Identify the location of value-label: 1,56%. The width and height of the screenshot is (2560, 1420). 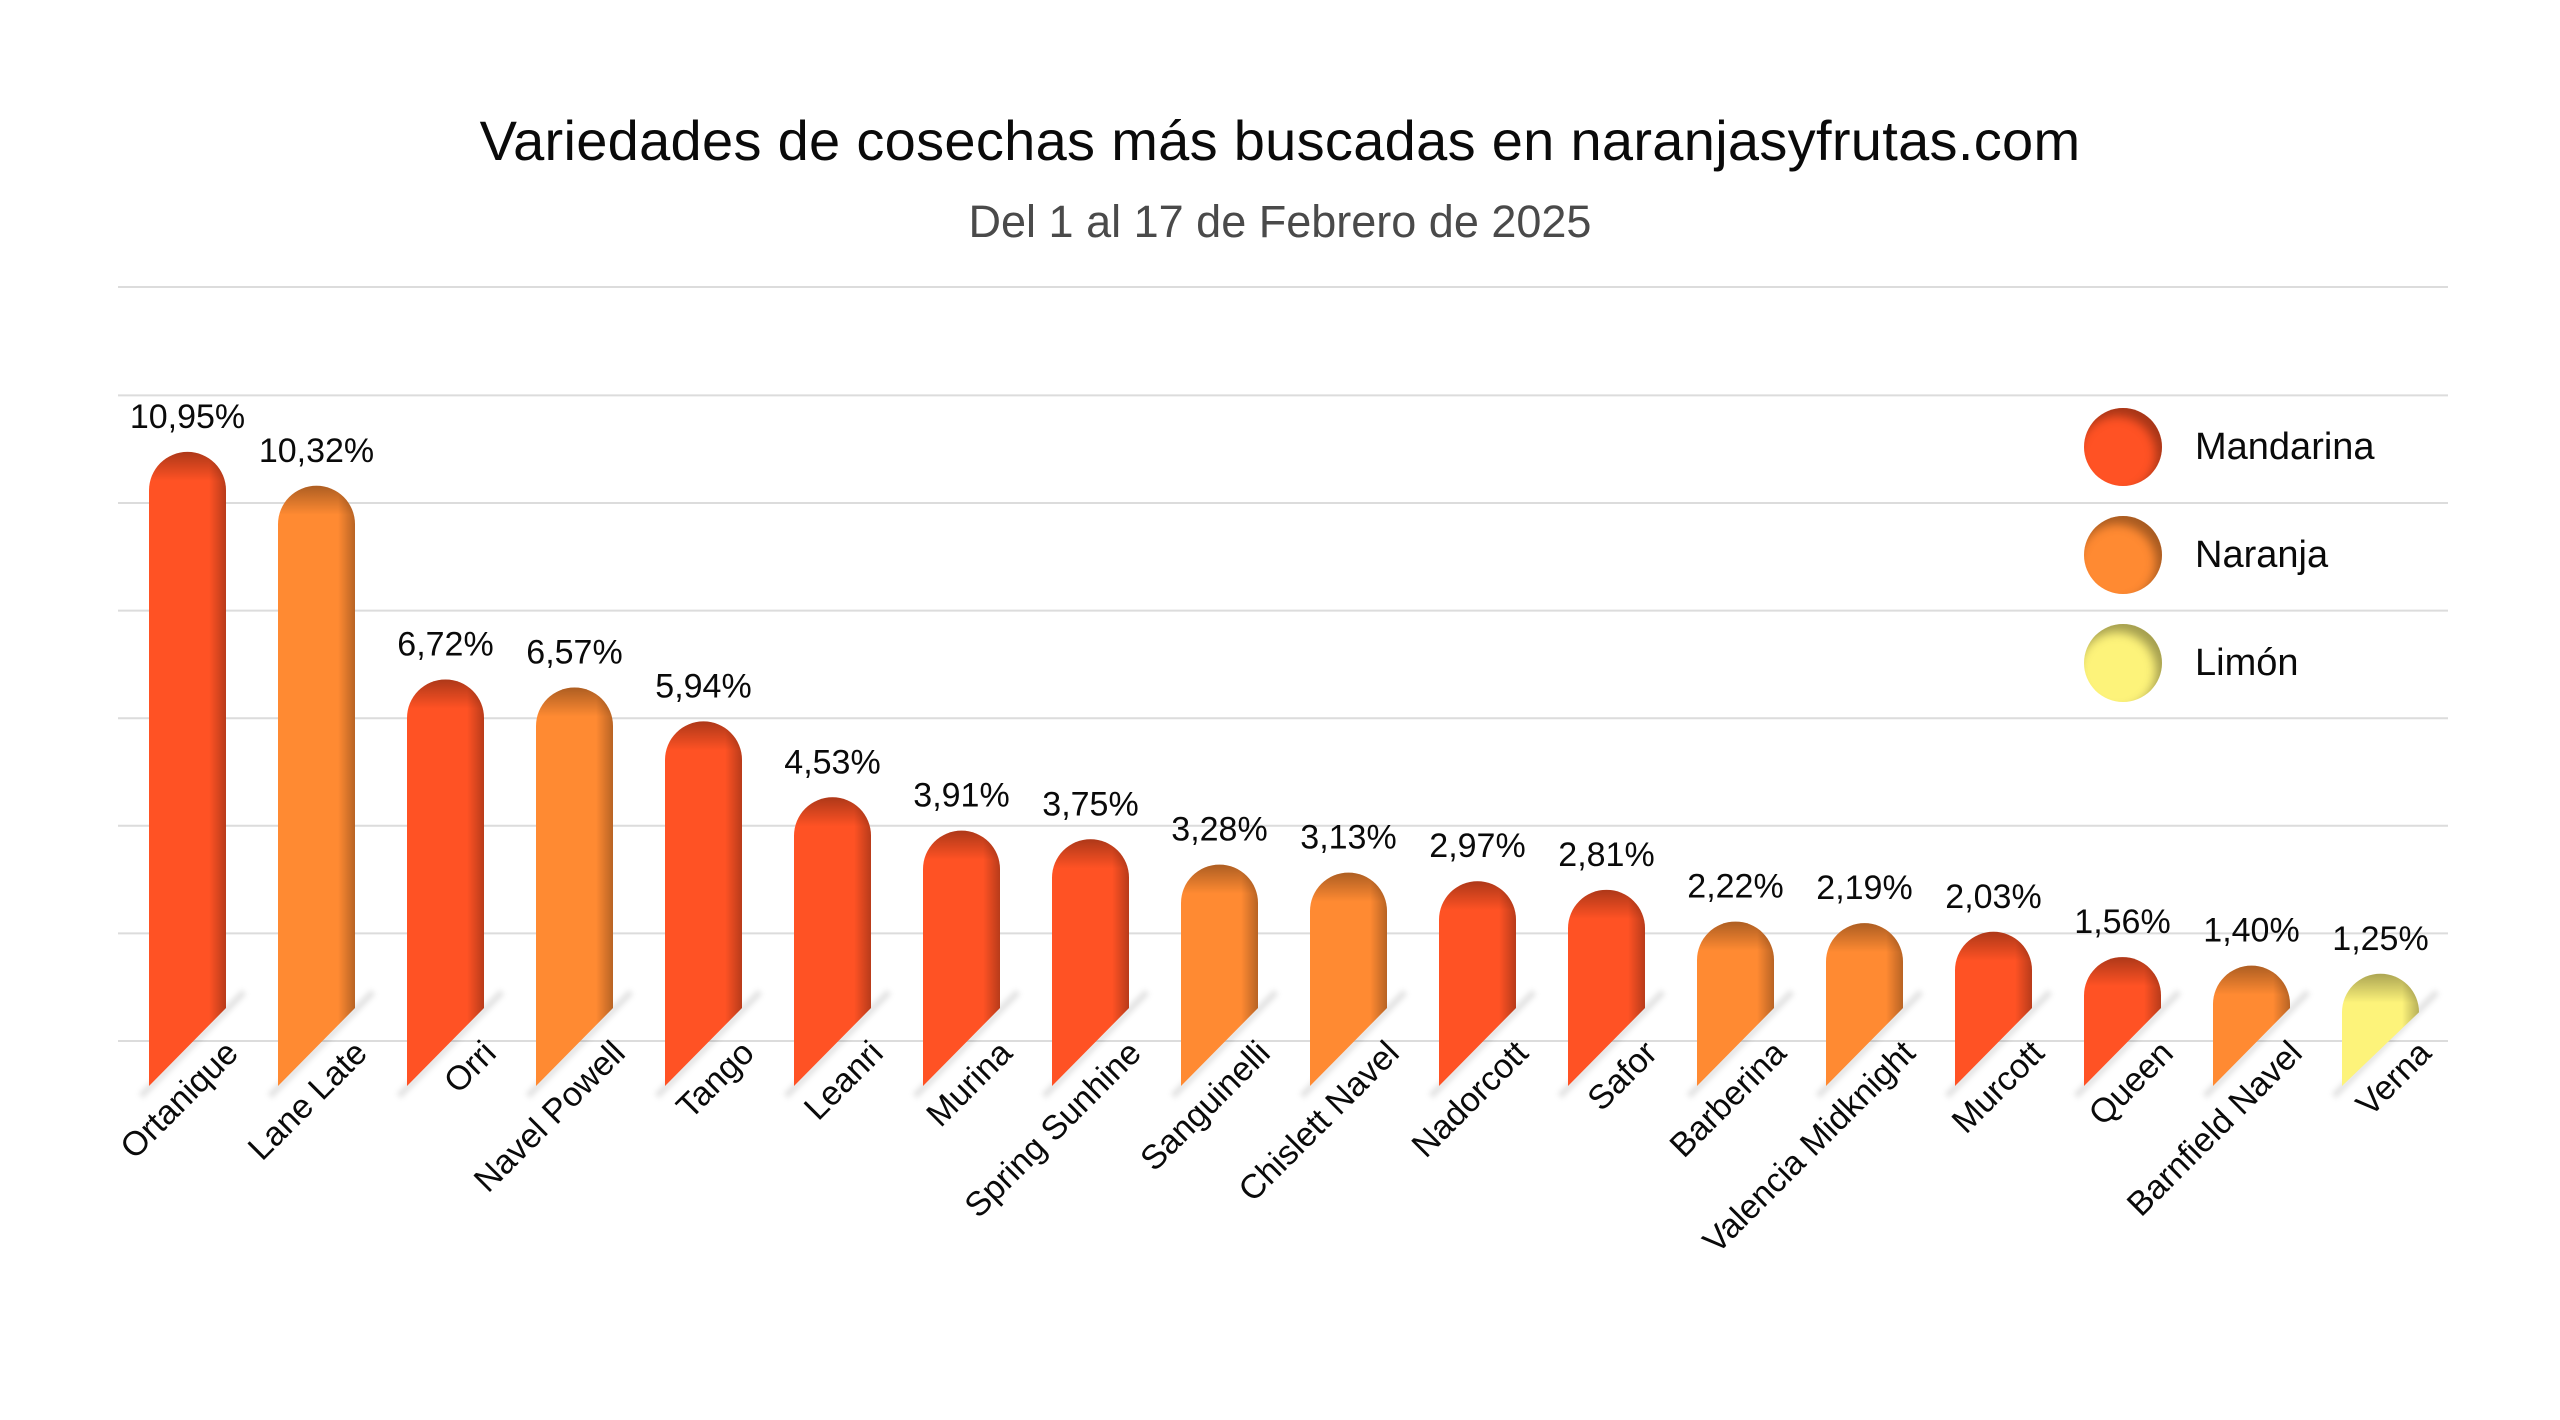
(2122, 922).